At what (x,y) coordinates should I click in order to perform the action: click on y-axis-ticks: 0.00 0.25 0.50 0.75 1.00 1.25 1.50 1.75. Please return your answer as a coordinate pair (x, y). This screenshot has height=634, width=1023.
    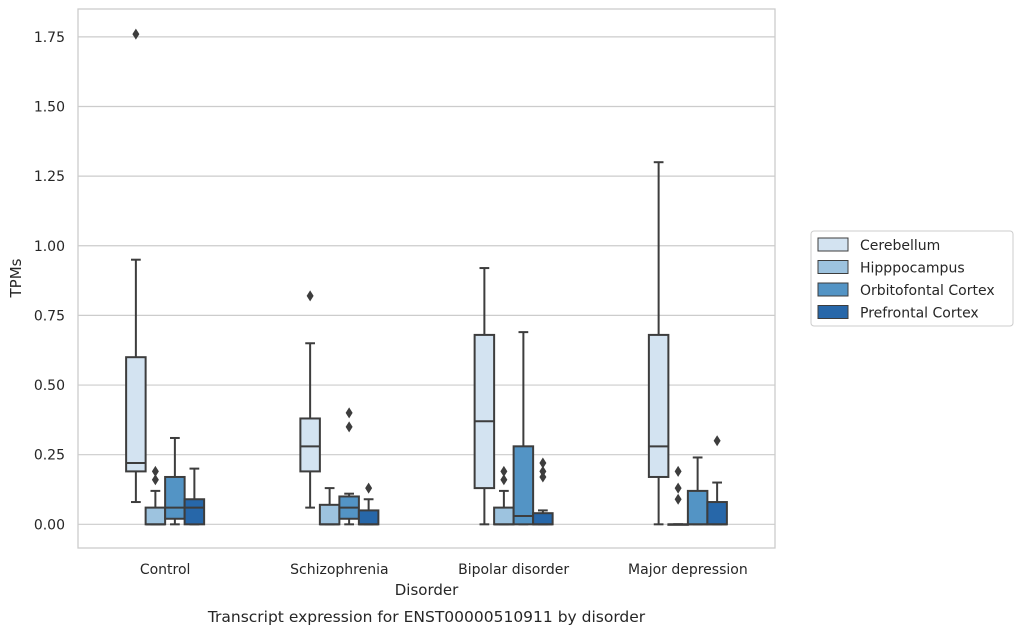
    Looking at the image, I should click on (49, 281).